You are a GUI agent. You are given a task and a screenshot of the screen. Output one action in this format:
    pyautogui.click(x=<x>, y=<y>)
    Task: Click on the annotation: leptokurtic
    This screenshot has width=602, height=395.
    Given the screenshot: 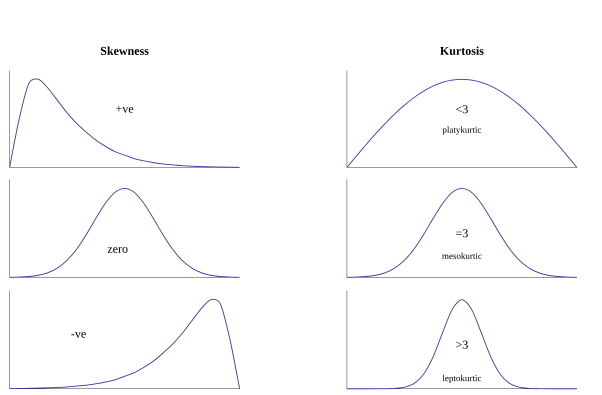 What is the action you would take?
    pyautogui.click(x=462, y=379)
    